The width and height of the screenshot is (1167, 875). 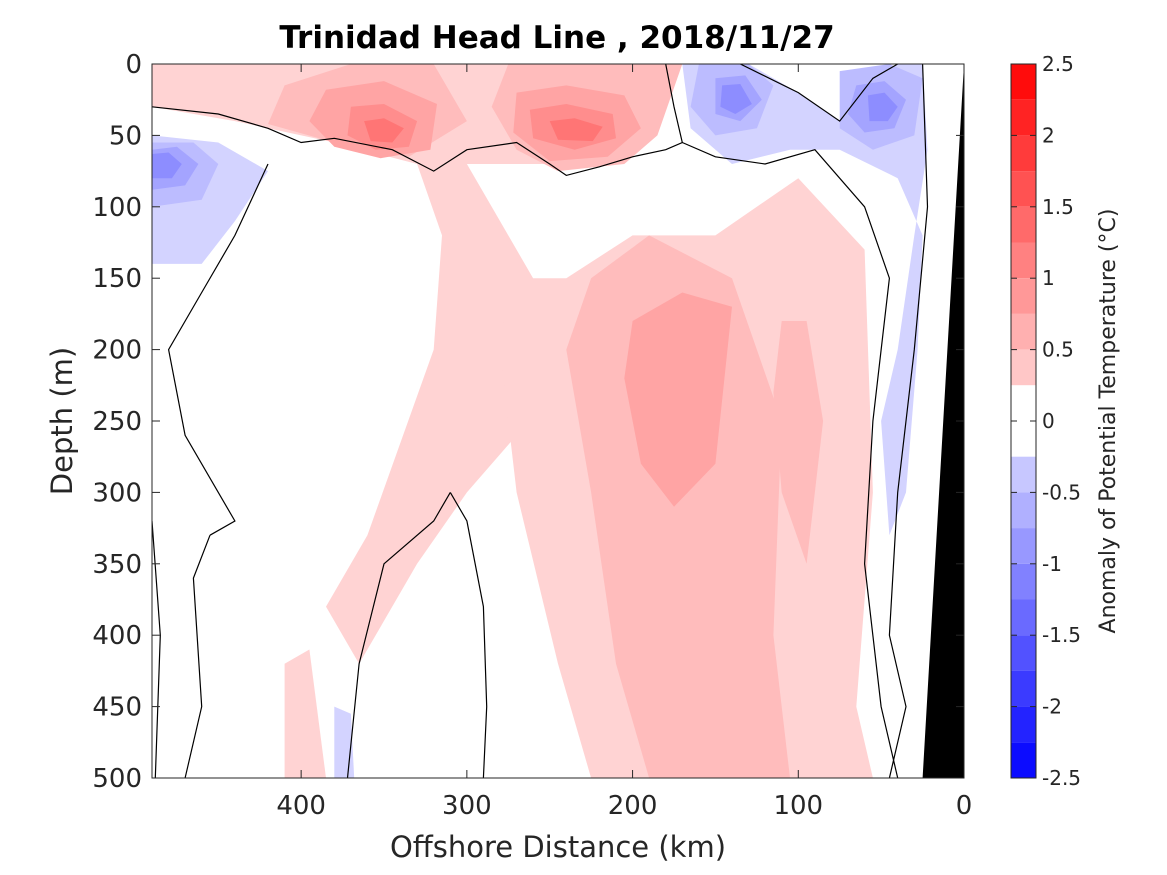 What do you see at coordinates (117, 565) in the screenshot?
I see `y-tick-label: 350` at bounding box center [117, 565].